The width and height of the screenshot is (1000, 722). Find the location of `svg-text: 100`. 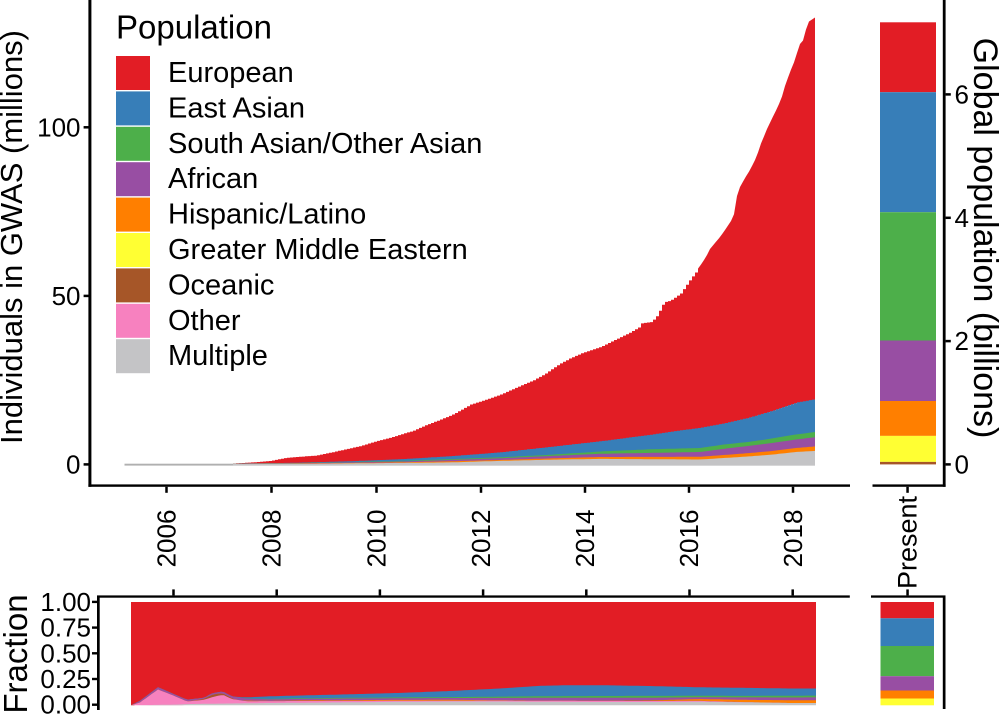

svg-text: 100 is located at coordinates (58, 127).